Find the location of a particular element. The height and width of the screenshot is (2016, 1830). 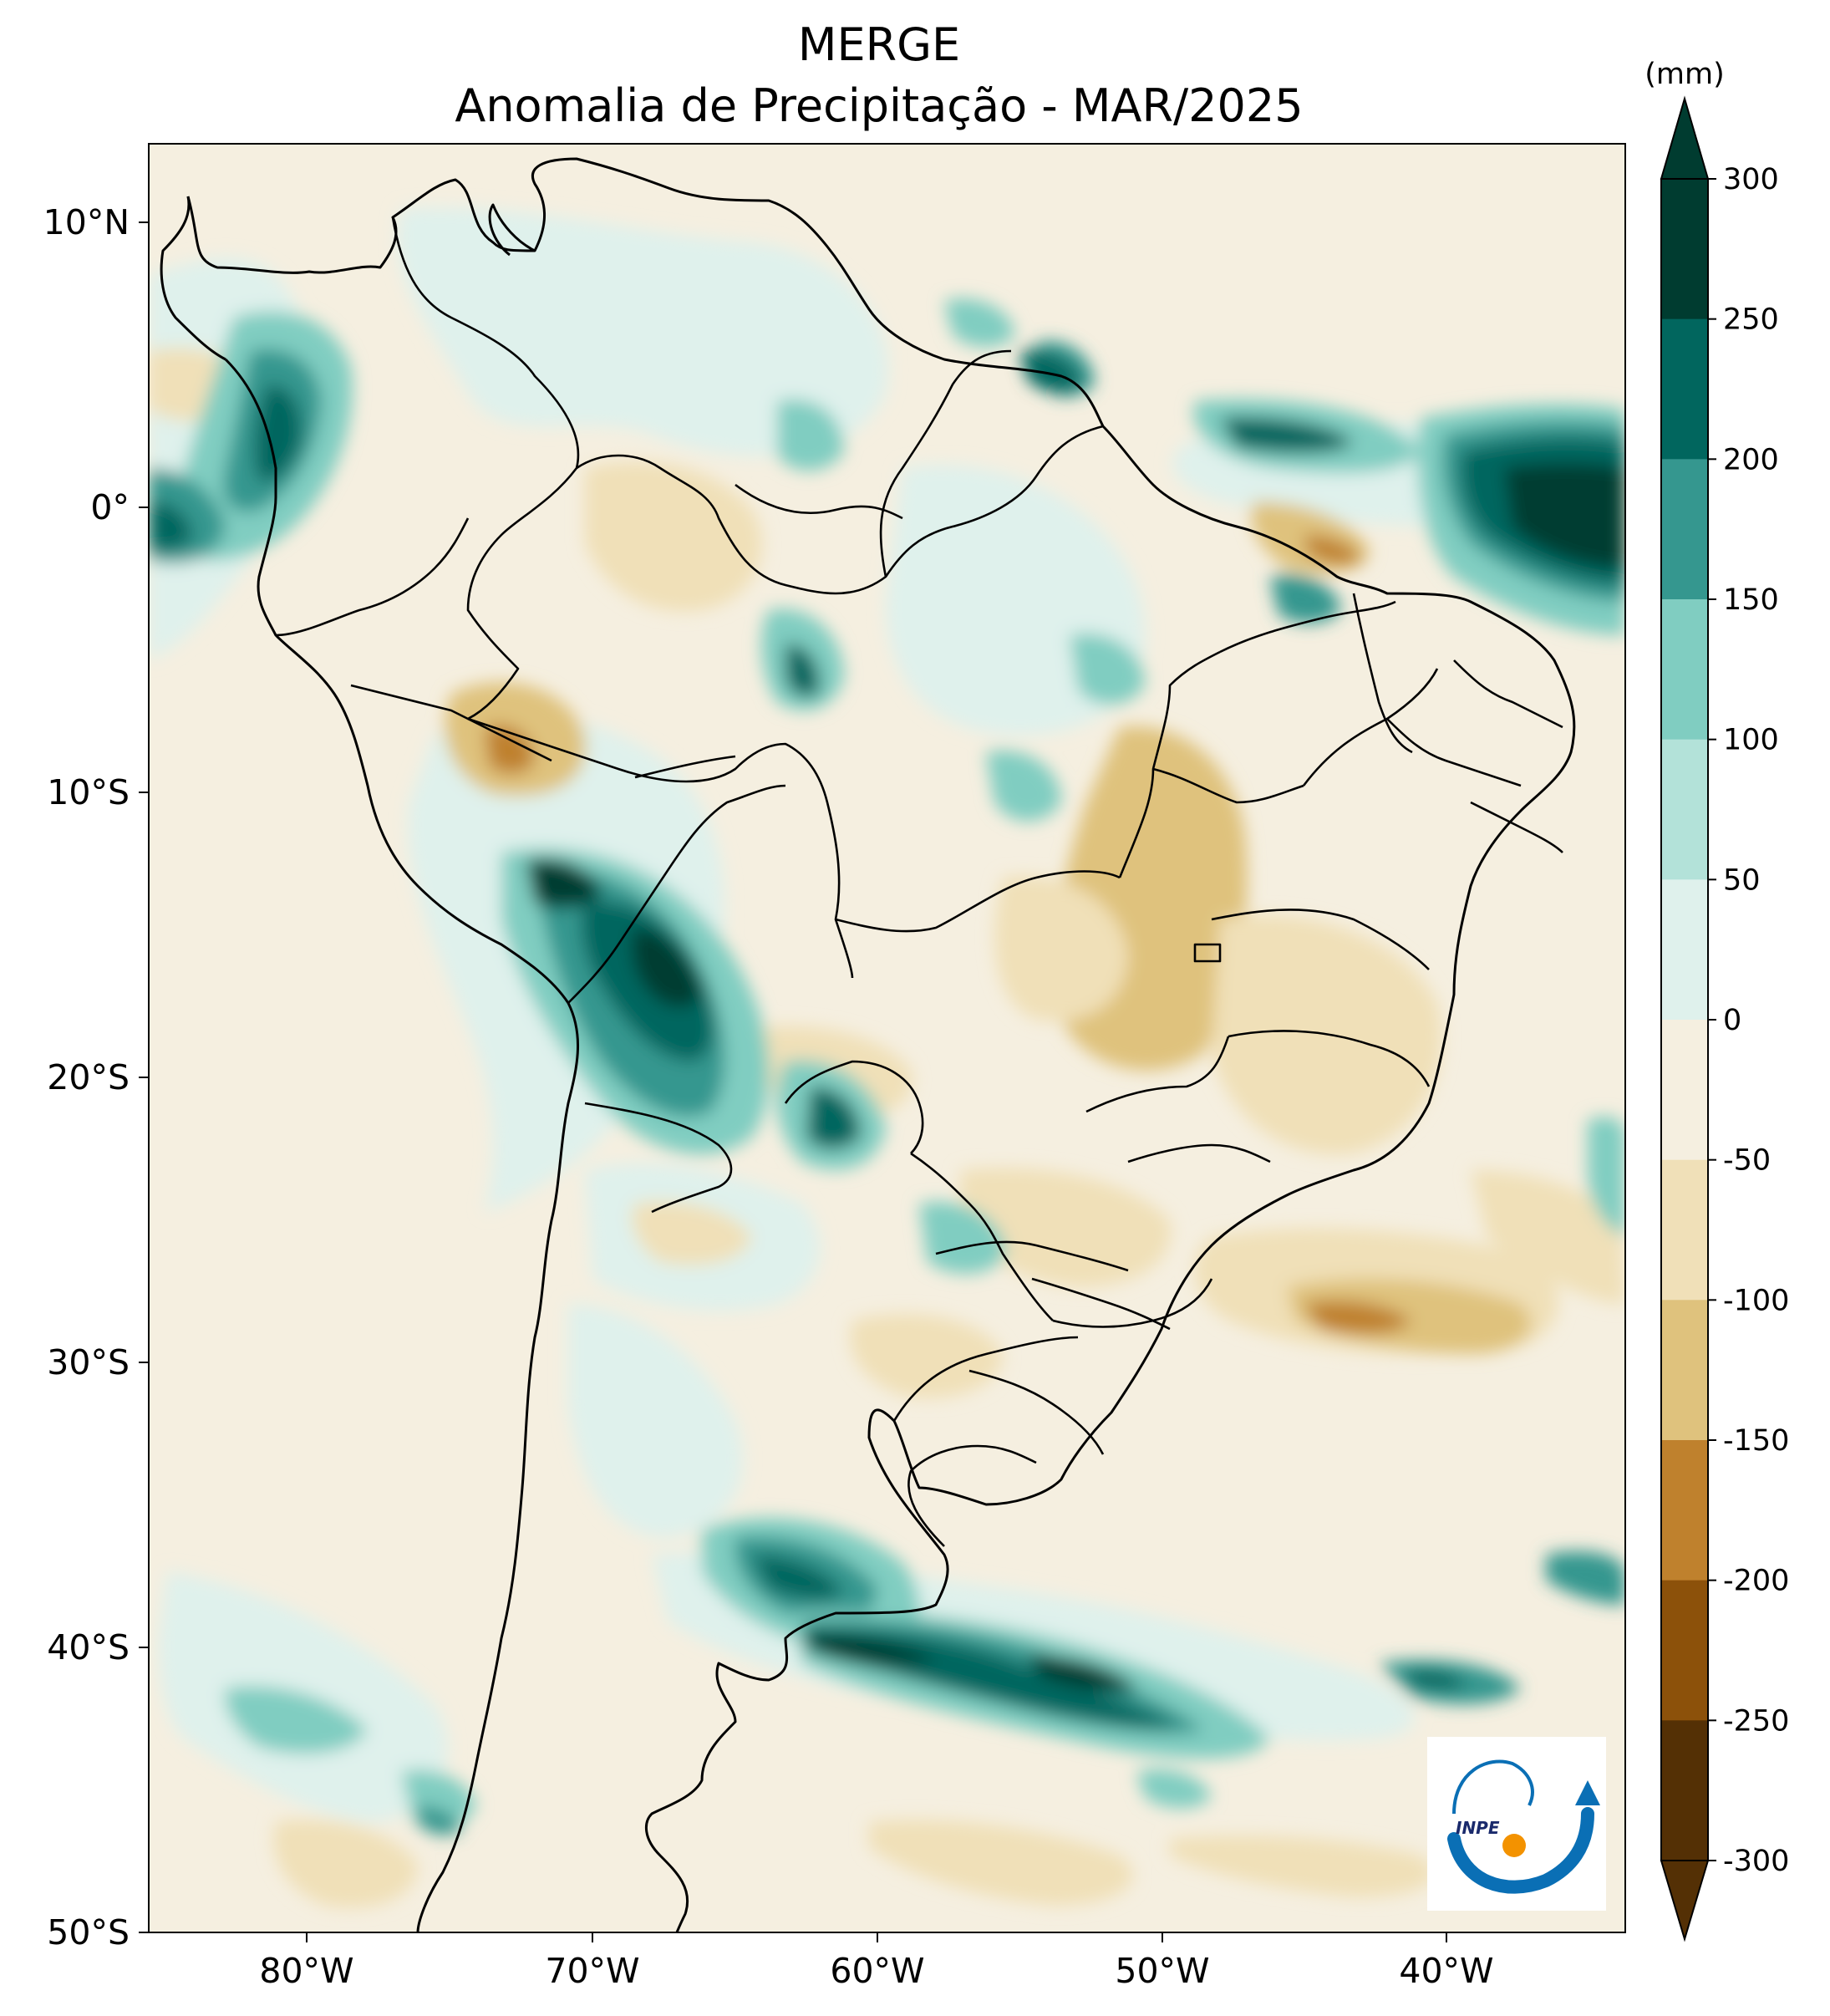

lat-tick-label: 20°S is located at coordinates (88, 1077).